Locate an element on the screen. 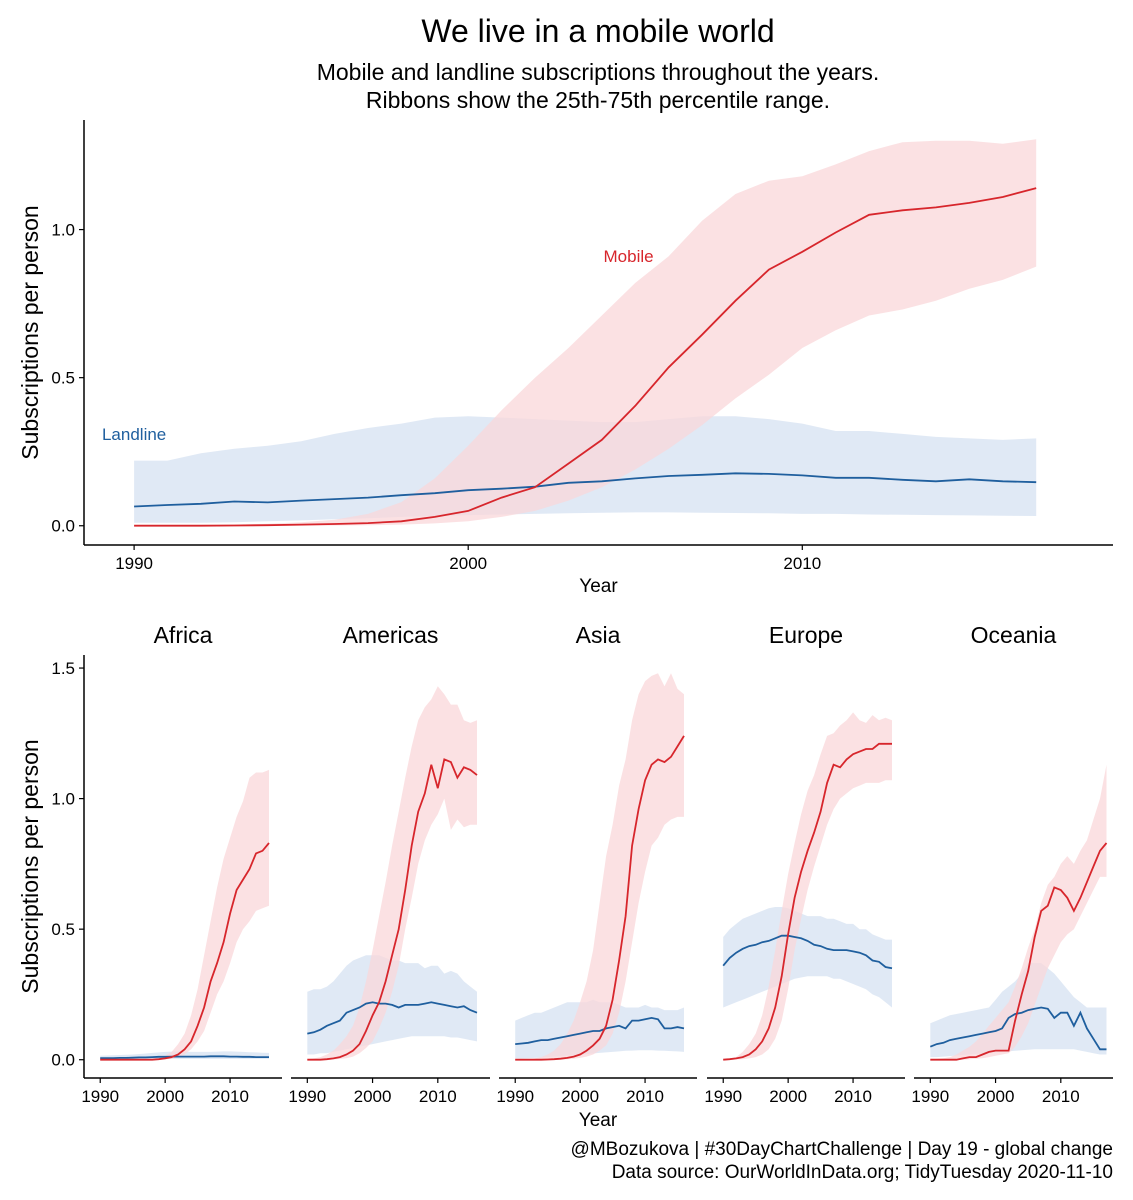 This screenshot has height=1200, width=1133. africa-landline-line is located at coordinates (184, 1057).